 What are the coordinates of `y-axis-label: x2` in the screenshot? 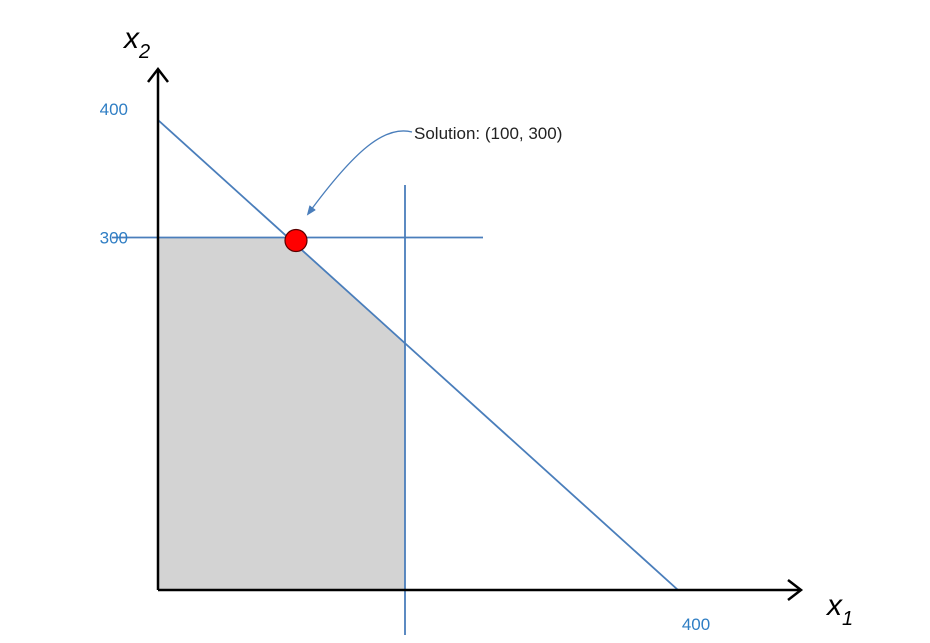 It's located at (136, 42).